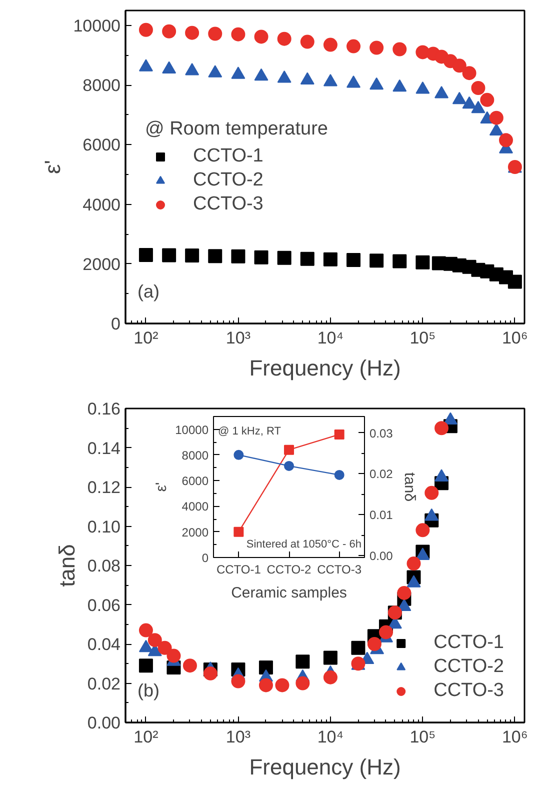 The image size is (538, 785). I want to click on y-tick-label: 0.14, so click(104, 448).